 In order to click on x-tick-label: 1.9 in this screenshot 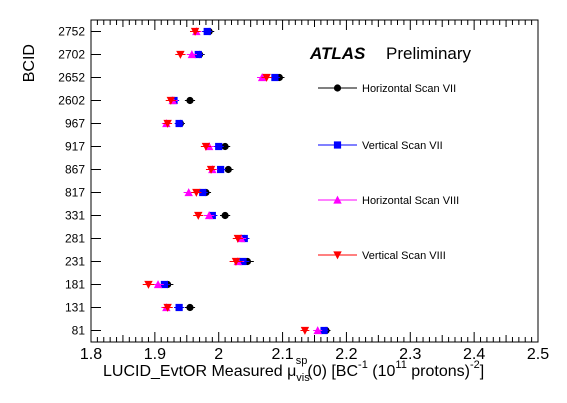, I will do `click(155, 354)`.